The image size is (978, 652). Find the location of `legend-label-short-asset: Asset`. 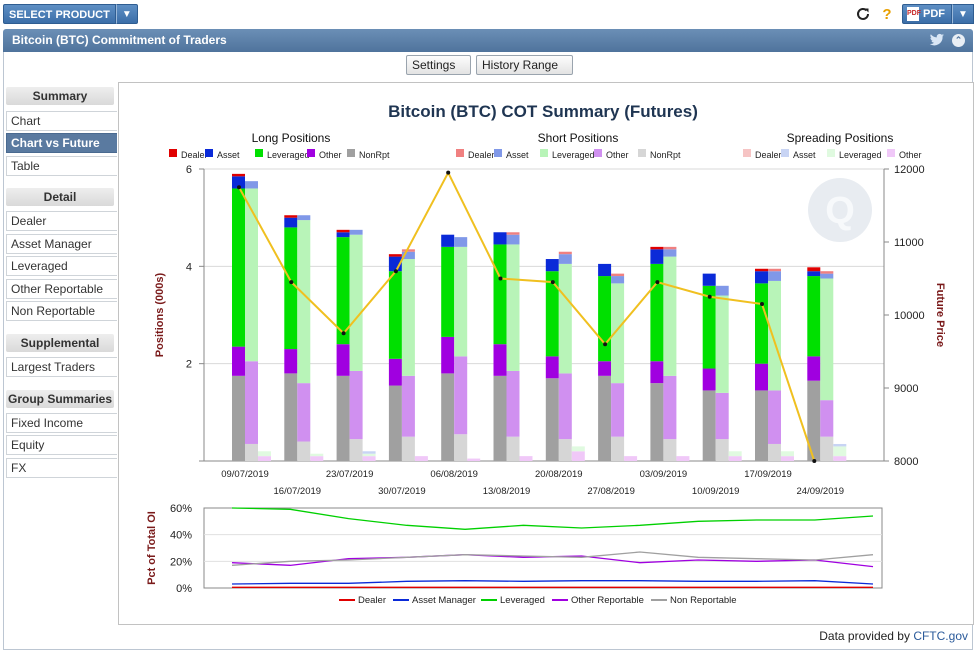

legend-label-short-asset: Asset is located at coordinates (517, 155).